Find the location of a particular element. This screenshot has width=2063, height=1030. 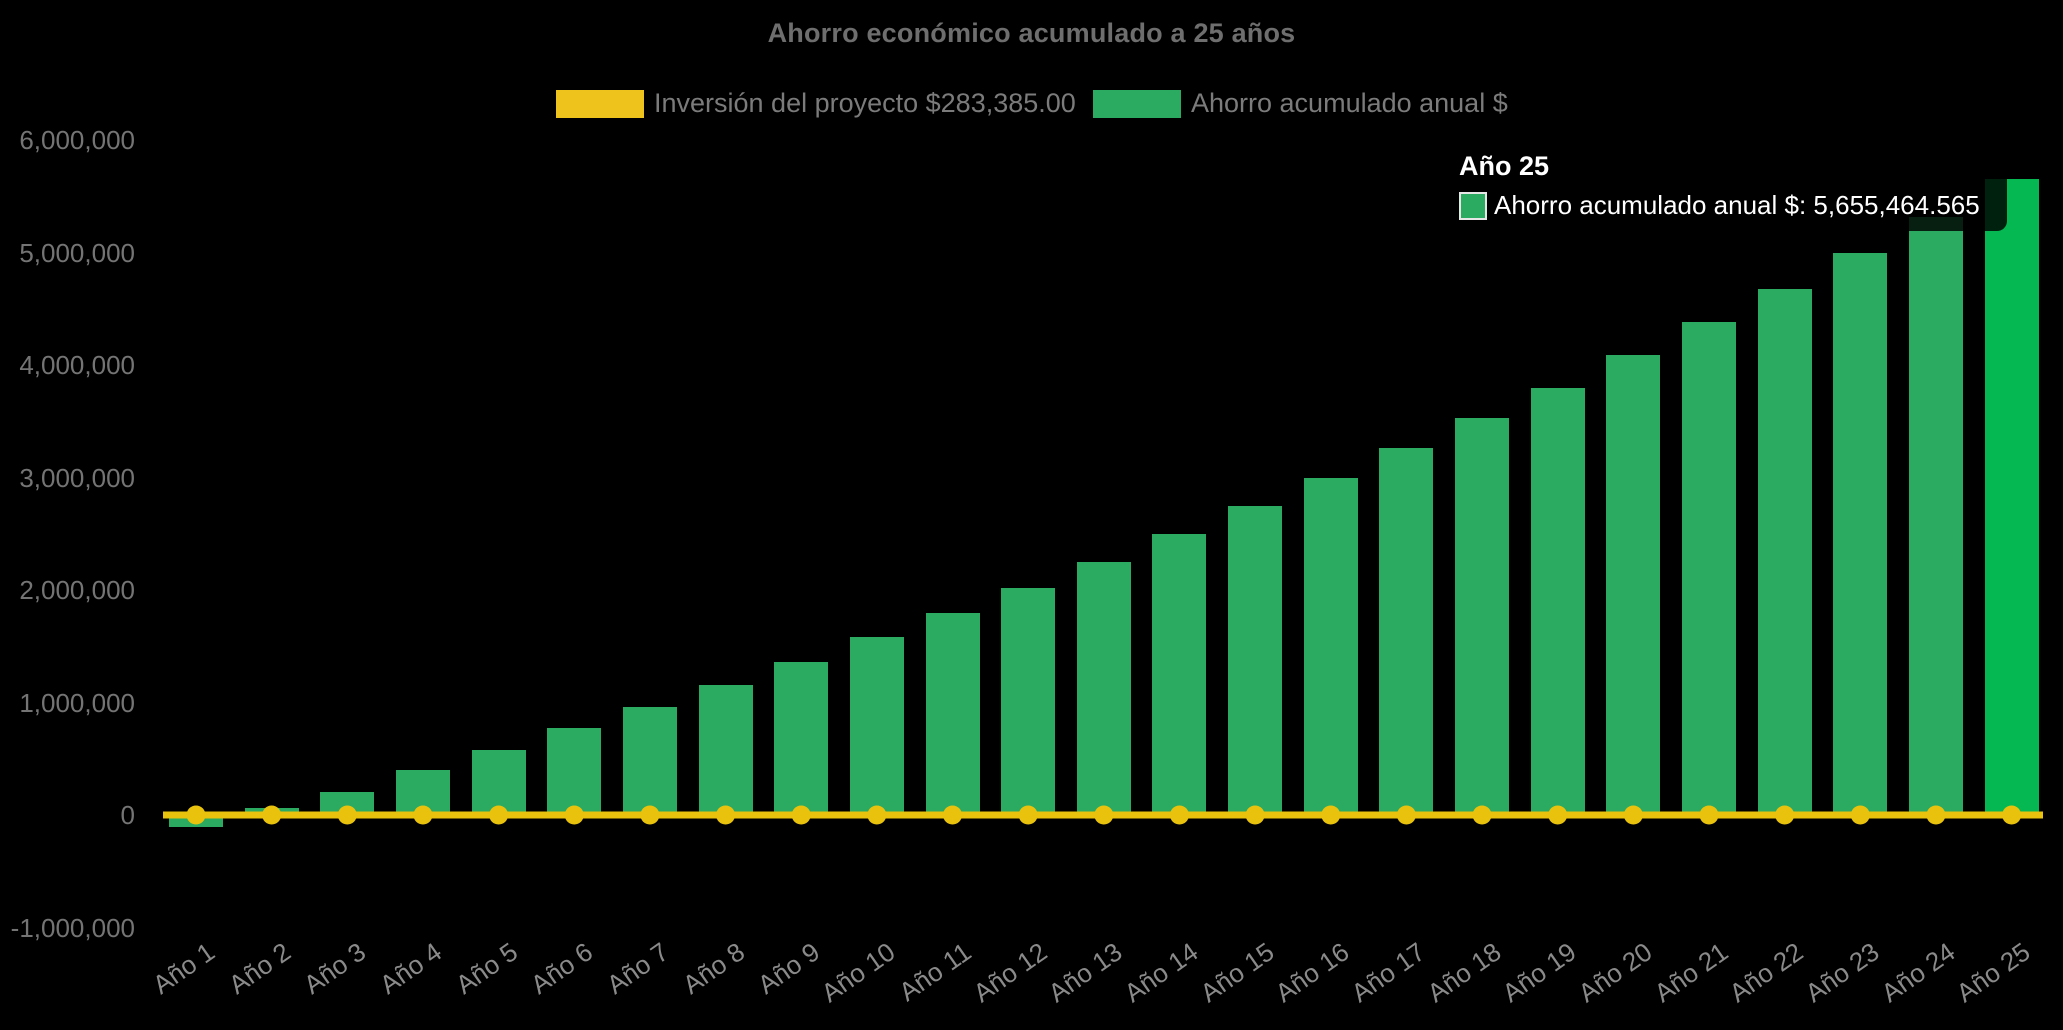

bar-año-17 is located at coordinates (1406, 631).